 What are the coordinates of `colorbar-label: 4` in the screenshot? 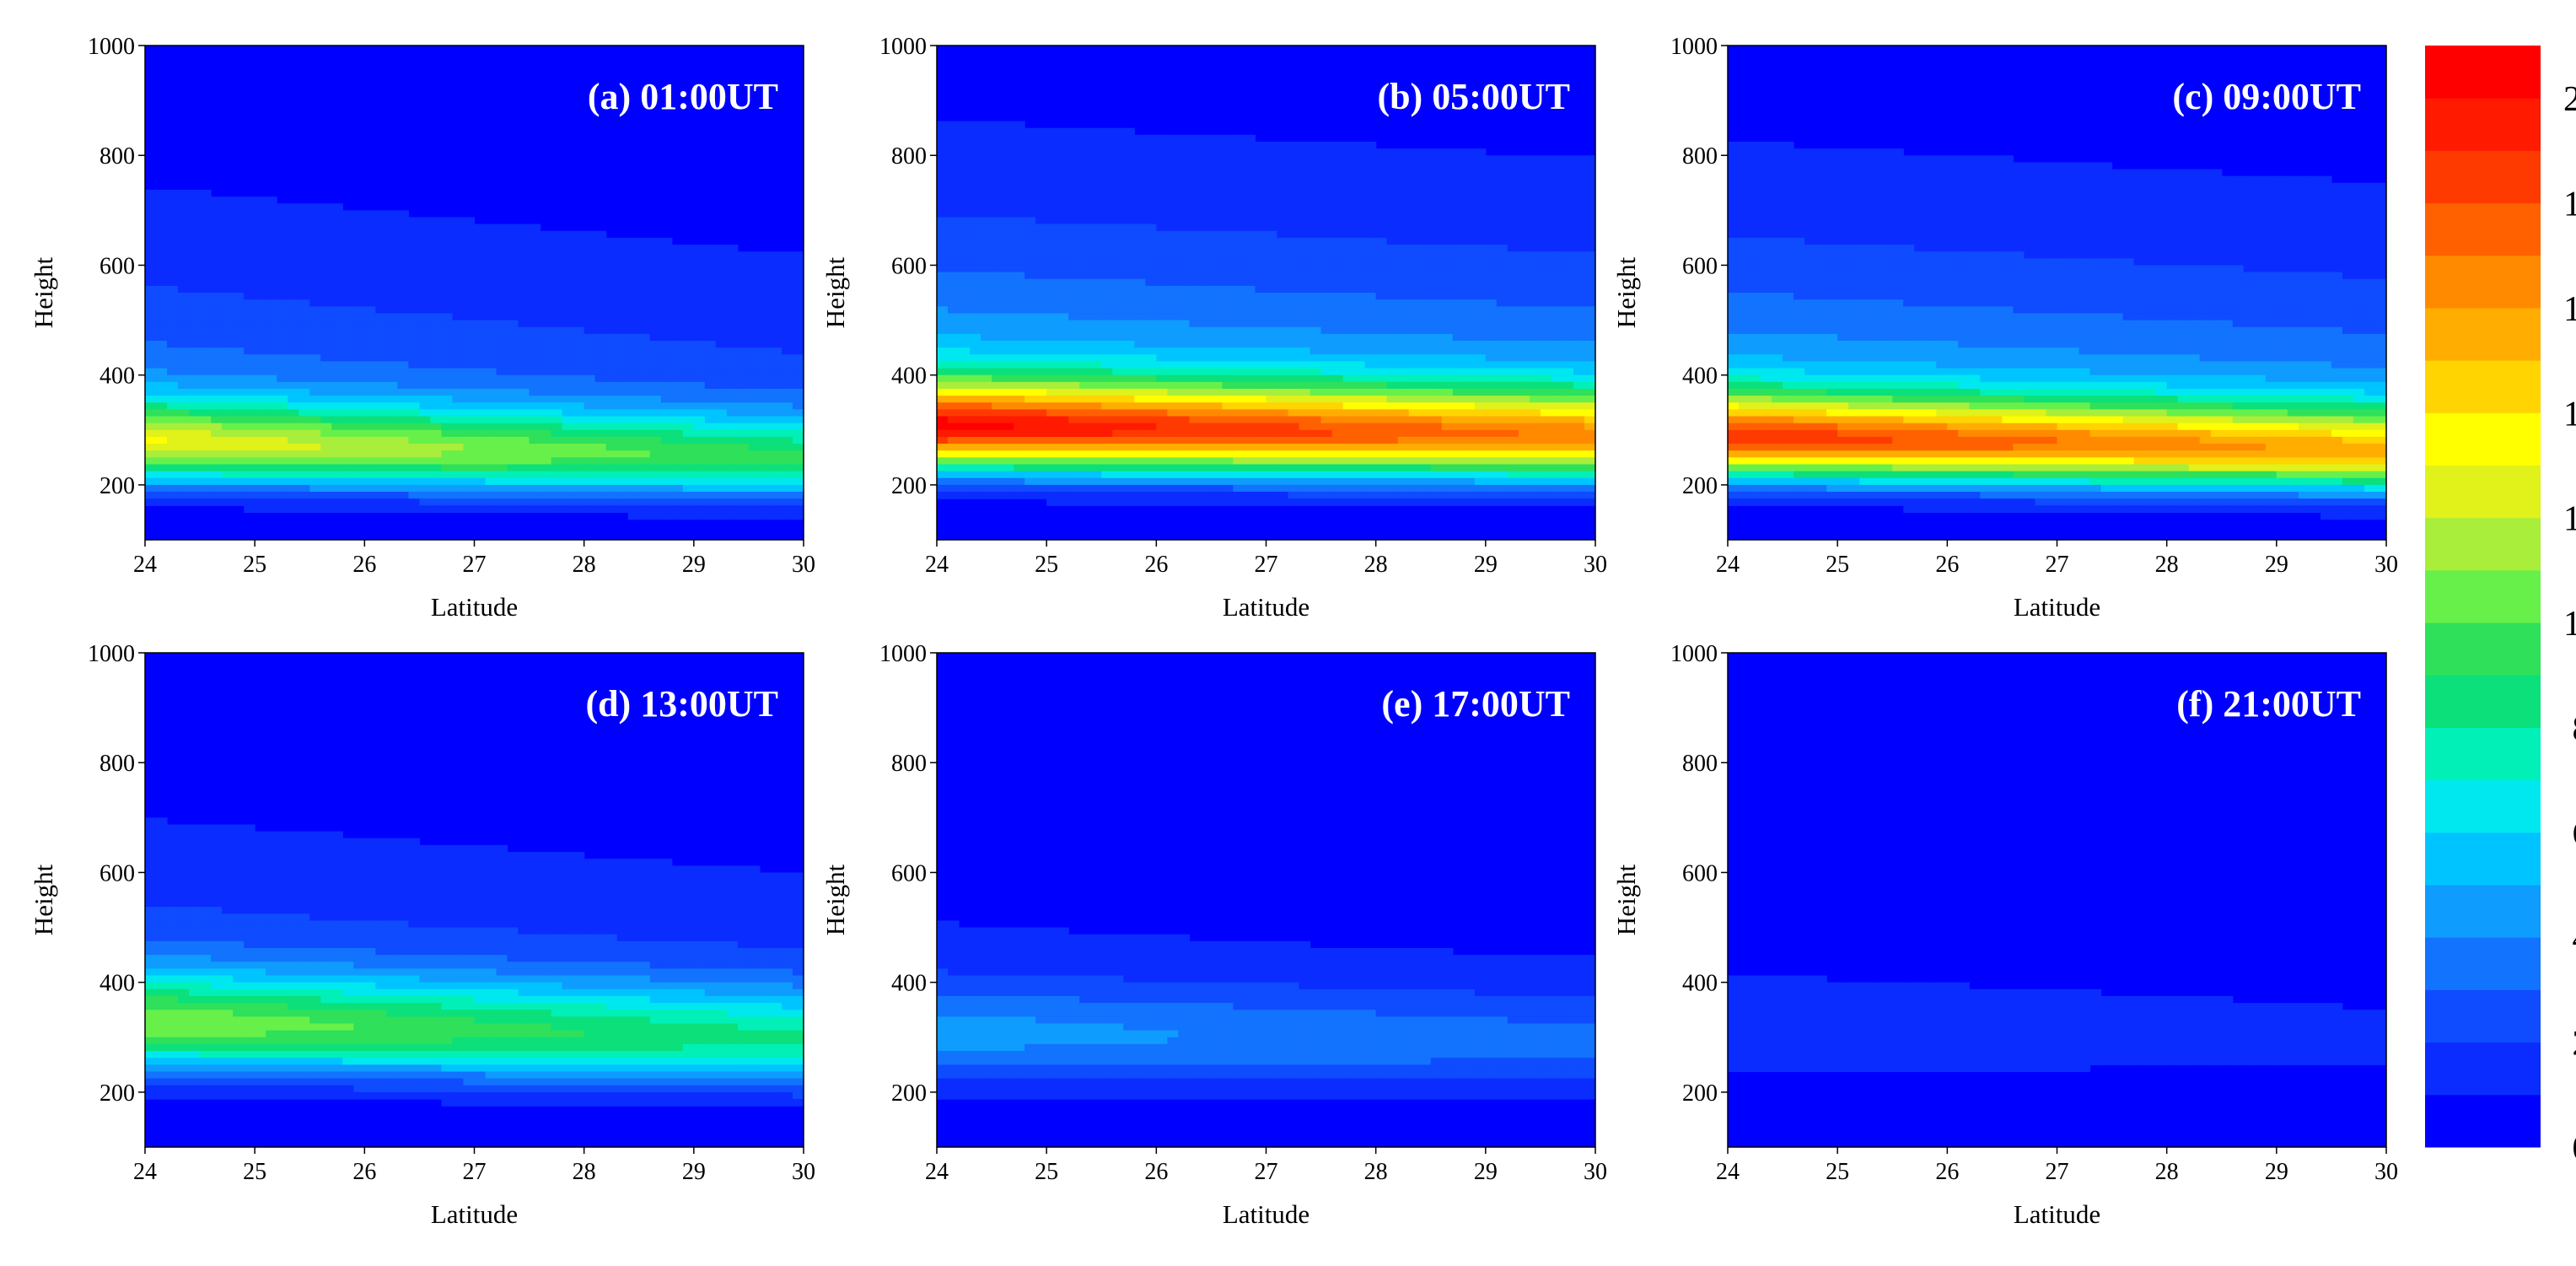 It's located at (2574, 939).